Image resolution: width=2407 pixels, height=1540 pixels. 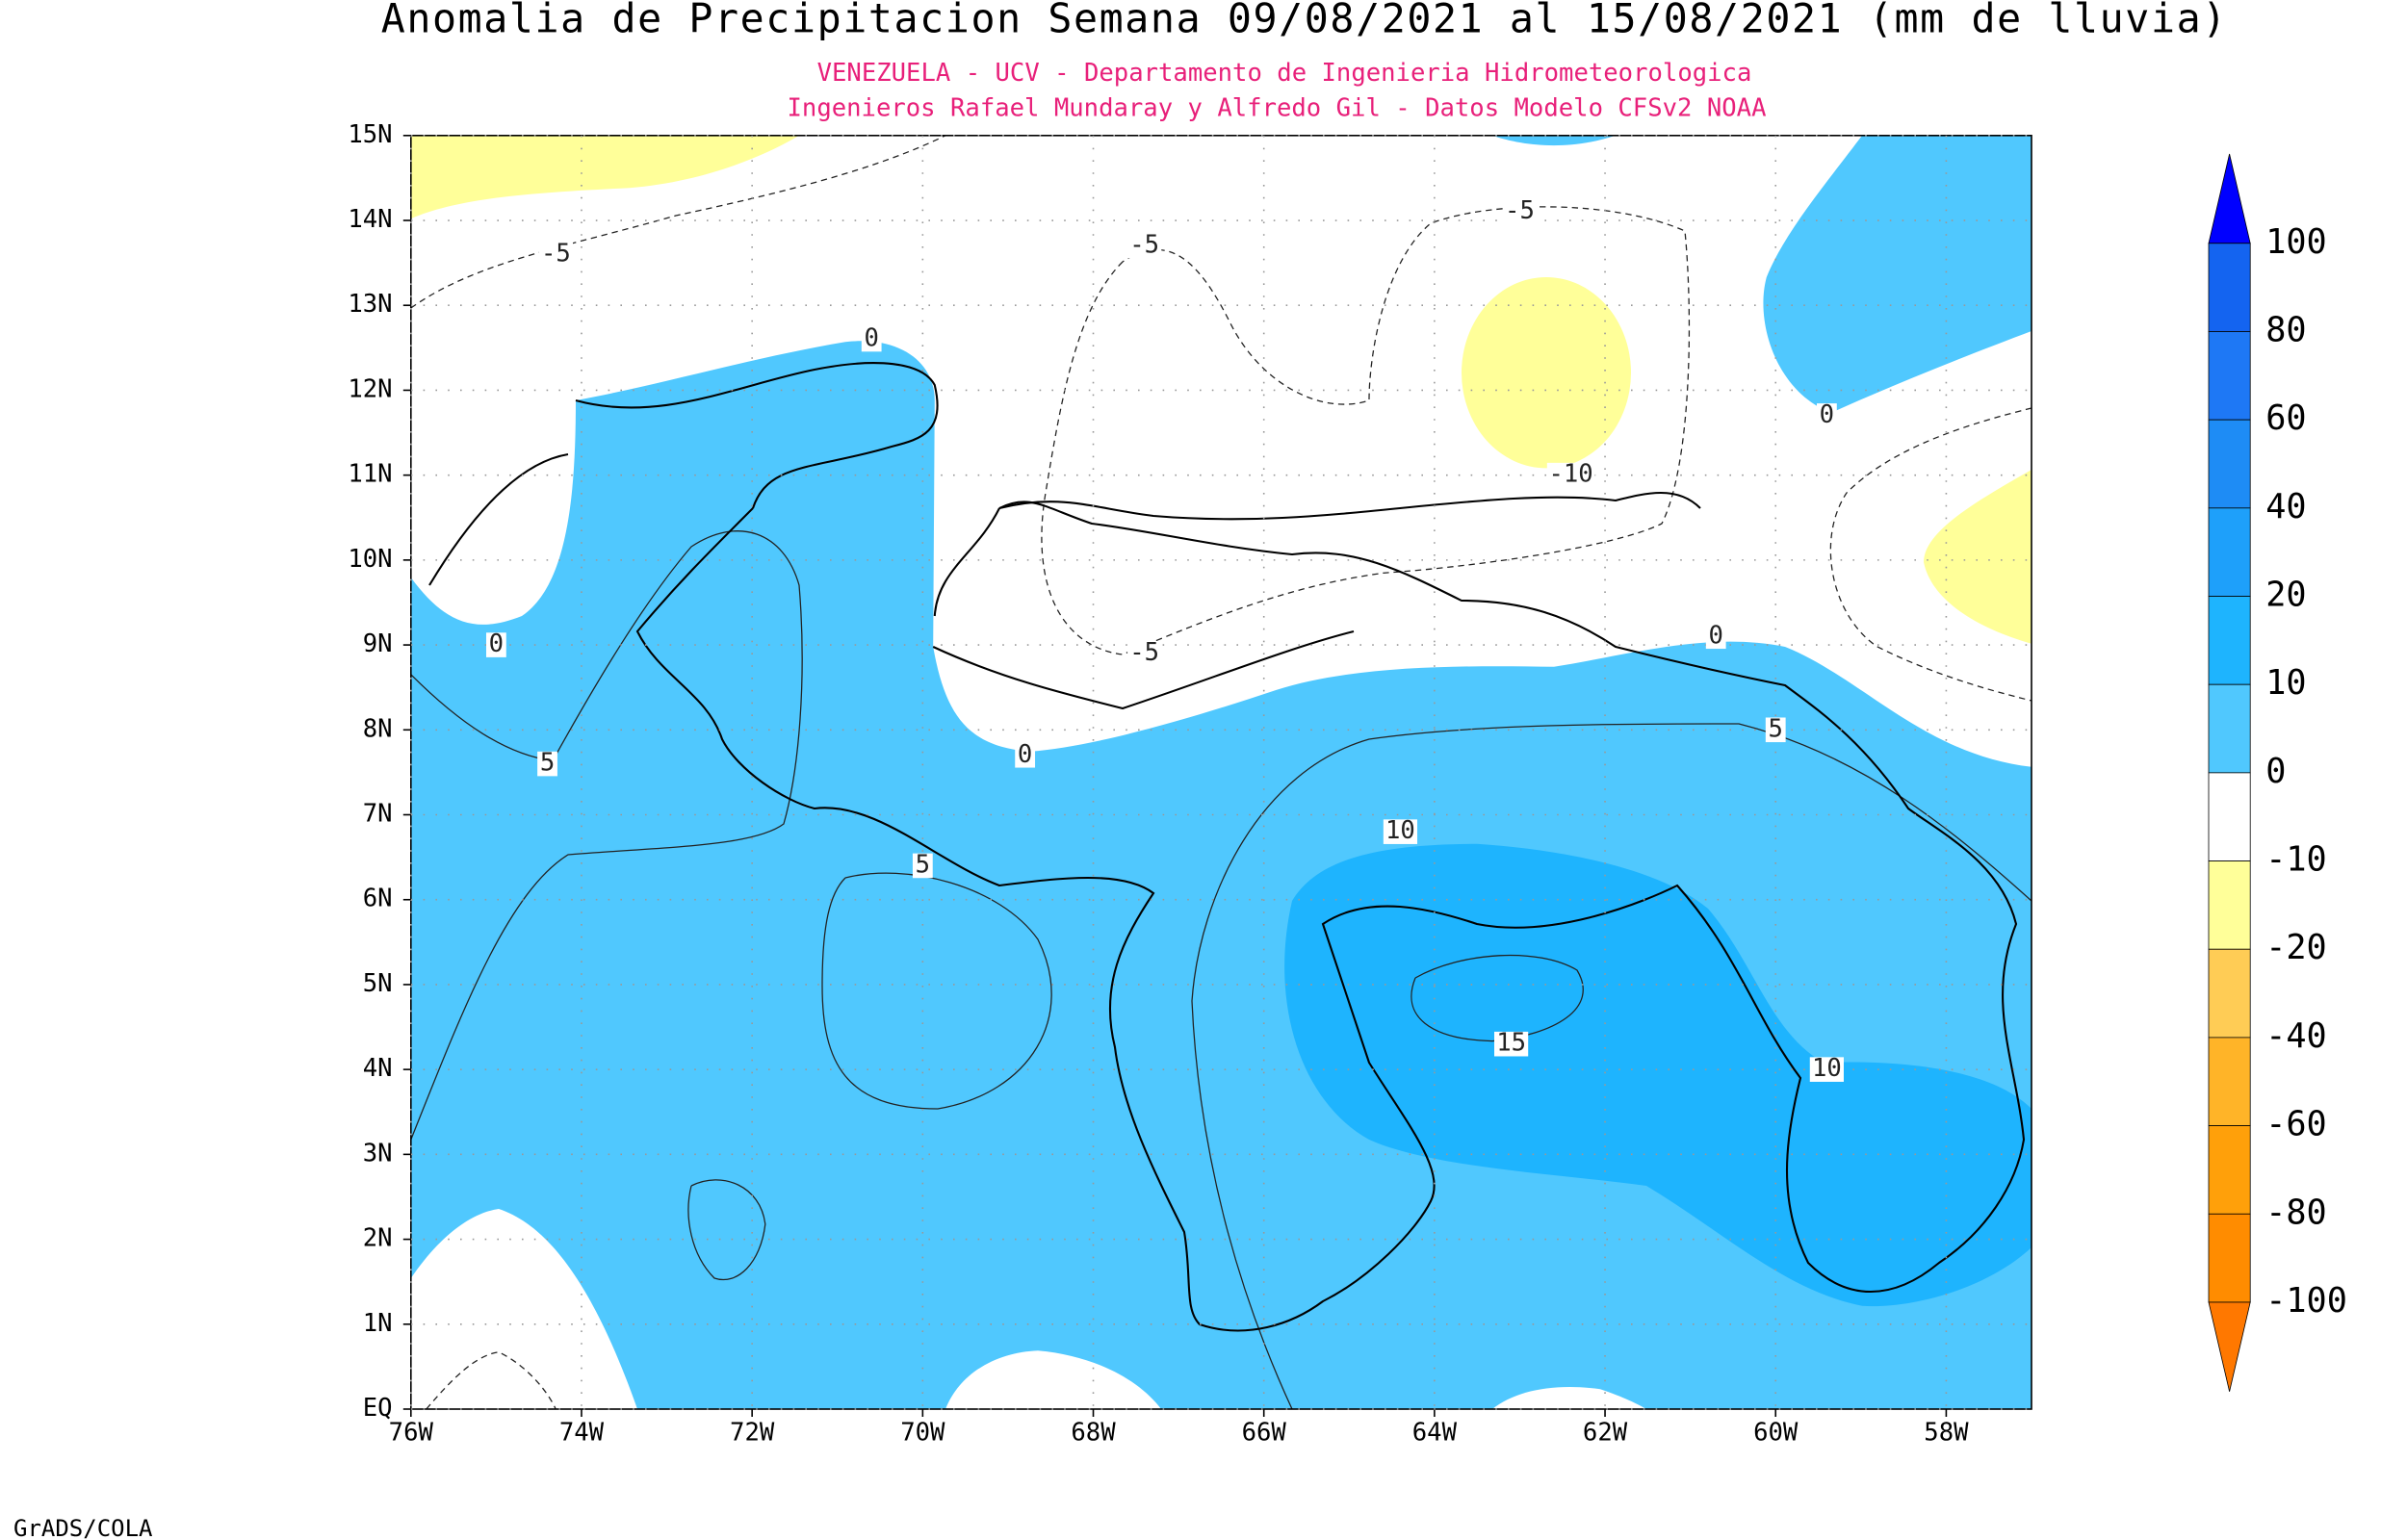 I want to click on y-tick-label: 5N, so click(x=378, y=983).